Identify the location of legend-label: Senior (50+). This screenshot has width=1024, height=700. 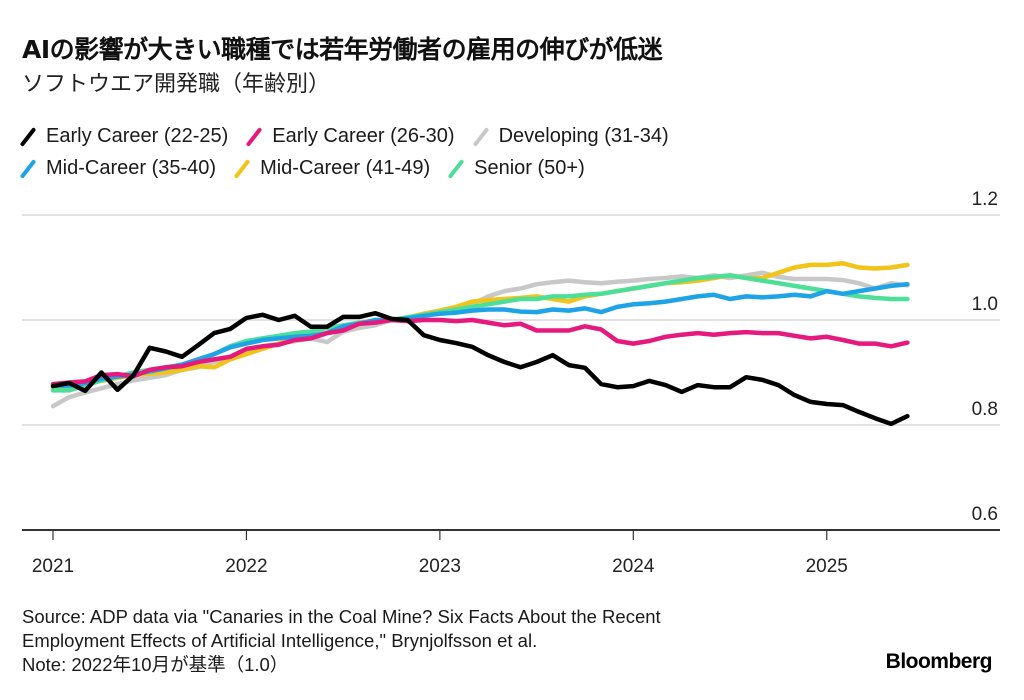
(529, 167).